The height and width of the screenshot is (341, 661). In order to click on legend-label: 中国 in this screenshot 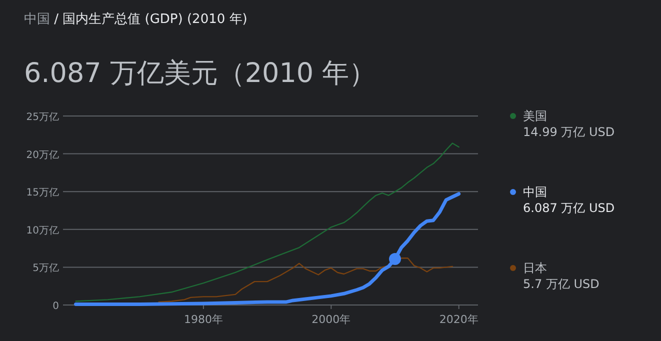, I will do `click(535, 192)`.